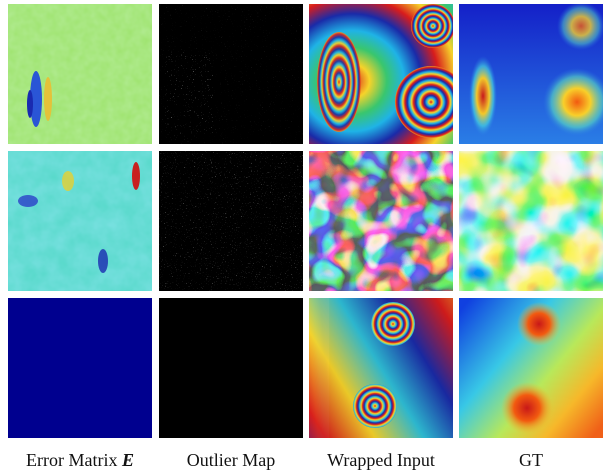 This screenshot has width=604, height=475. I want to click on gt-row3, so click(531, 368).